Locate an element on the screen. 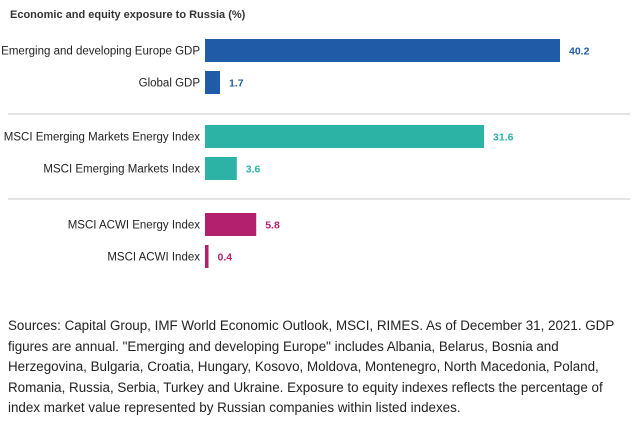  value-label: 31.6 is located at coordinates (503, 138).